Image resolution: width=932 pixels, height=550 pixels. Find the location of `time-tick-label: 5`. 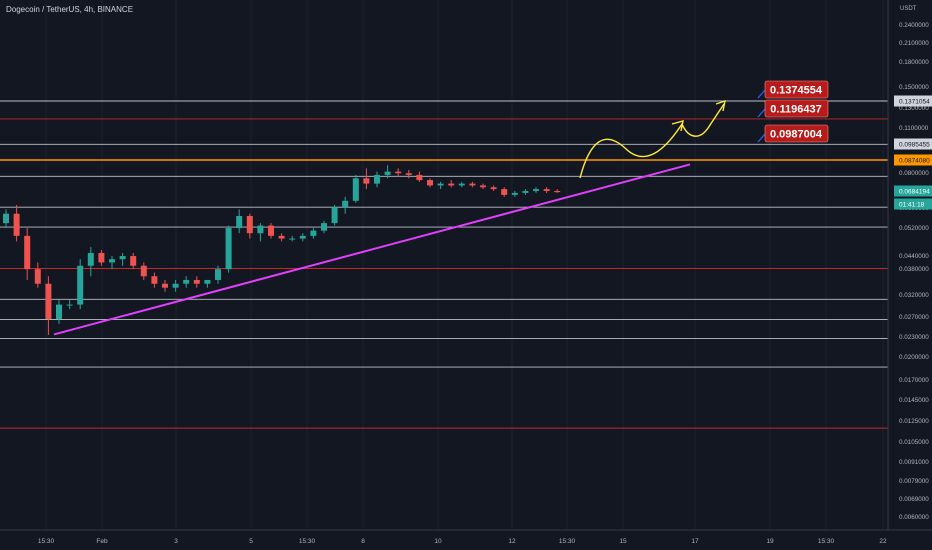

time-tick-label: 5 is located at coordinates (251, 541).